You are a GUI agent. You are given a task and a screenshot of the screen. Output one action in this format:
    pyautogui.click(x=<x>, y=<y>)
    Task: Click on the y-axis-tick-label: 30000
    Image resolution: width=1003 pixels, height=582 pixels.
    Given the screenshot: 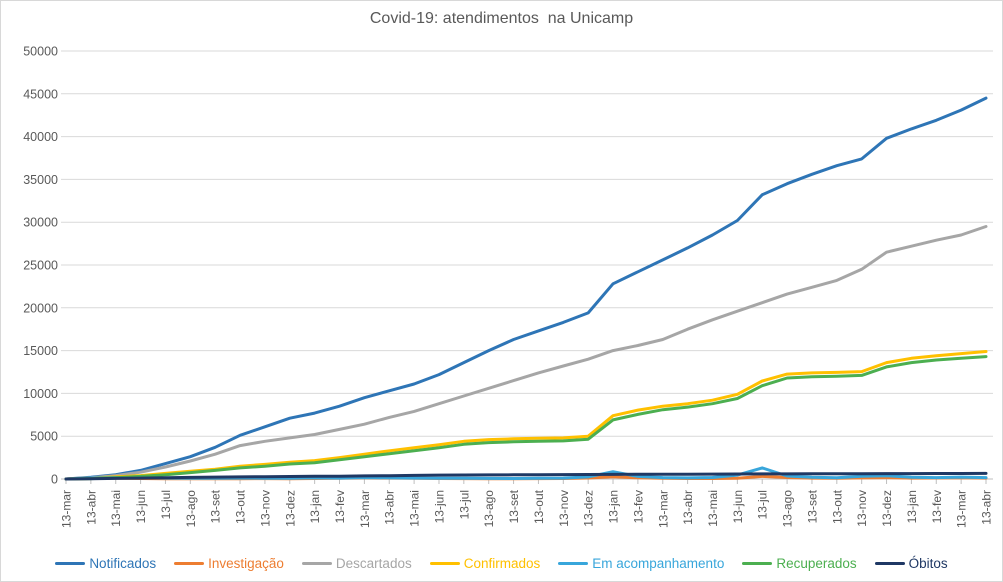 What is the action you would take?
    pyautogui.click(x=40, y=223)
    